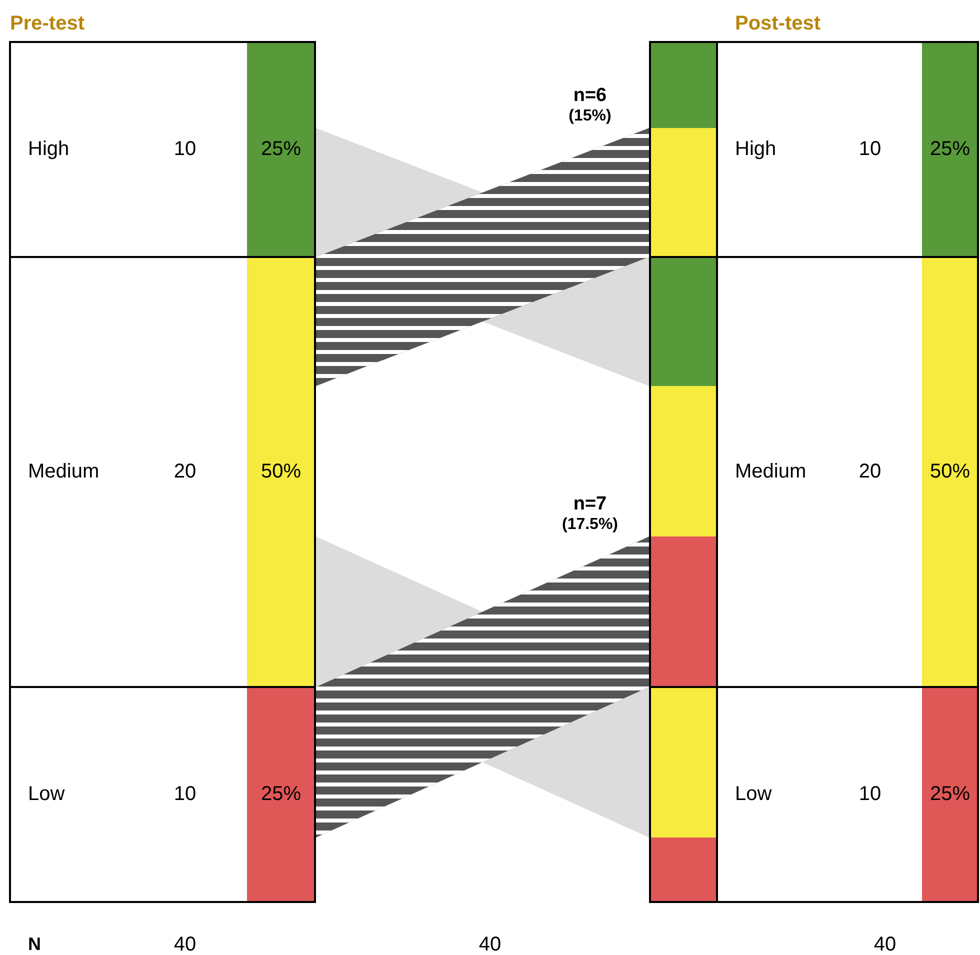 The height and width of the screenshot is (955, 980). Describe the element at coordinates (590, 513) in the screenshot. I see `data-label: n=7 (17.5%)` at that location.